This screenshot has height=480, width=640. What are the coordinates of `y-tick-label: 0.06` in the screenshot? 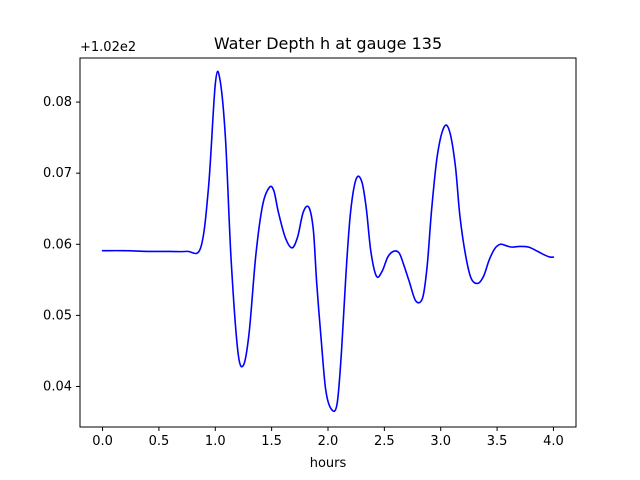 It's located at (57, 244).